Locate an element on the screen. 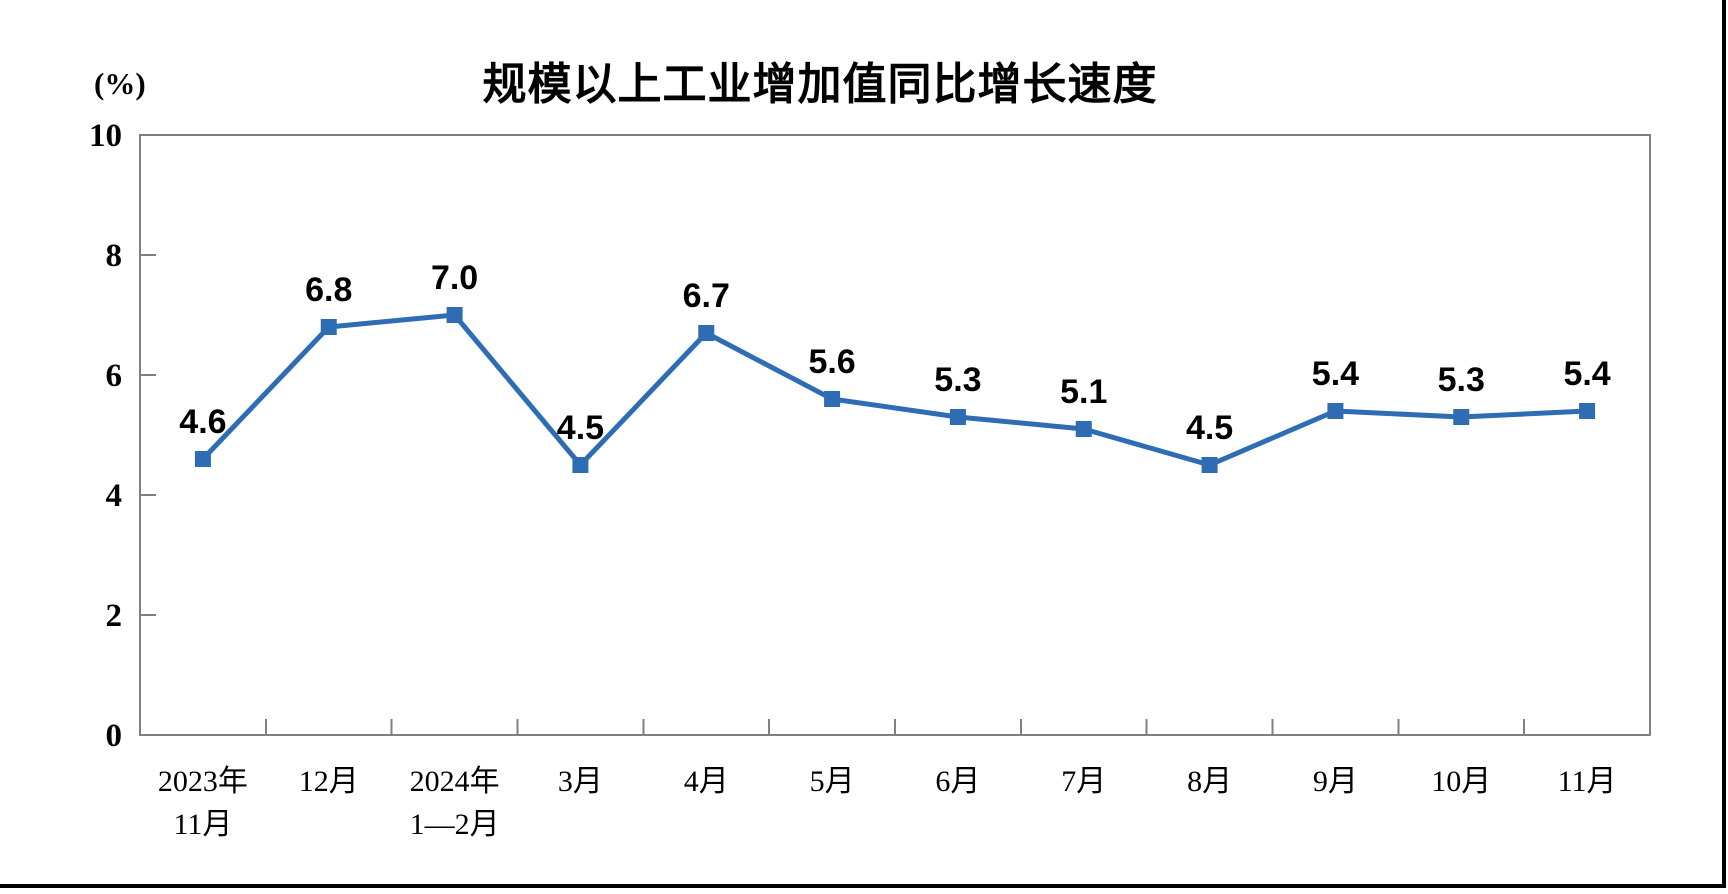  x-axis-label: 4月 is located at coordinates (706, 781).